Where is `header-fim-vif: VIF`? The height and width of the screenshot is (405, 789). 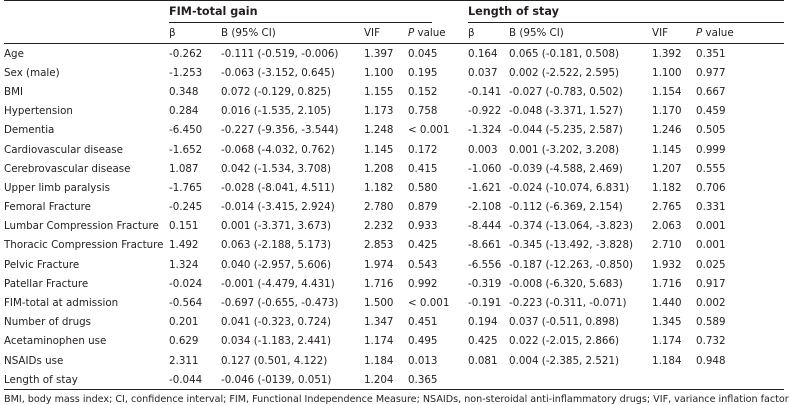 header-fim-vif: VIF is located at coordinates (386, 33).